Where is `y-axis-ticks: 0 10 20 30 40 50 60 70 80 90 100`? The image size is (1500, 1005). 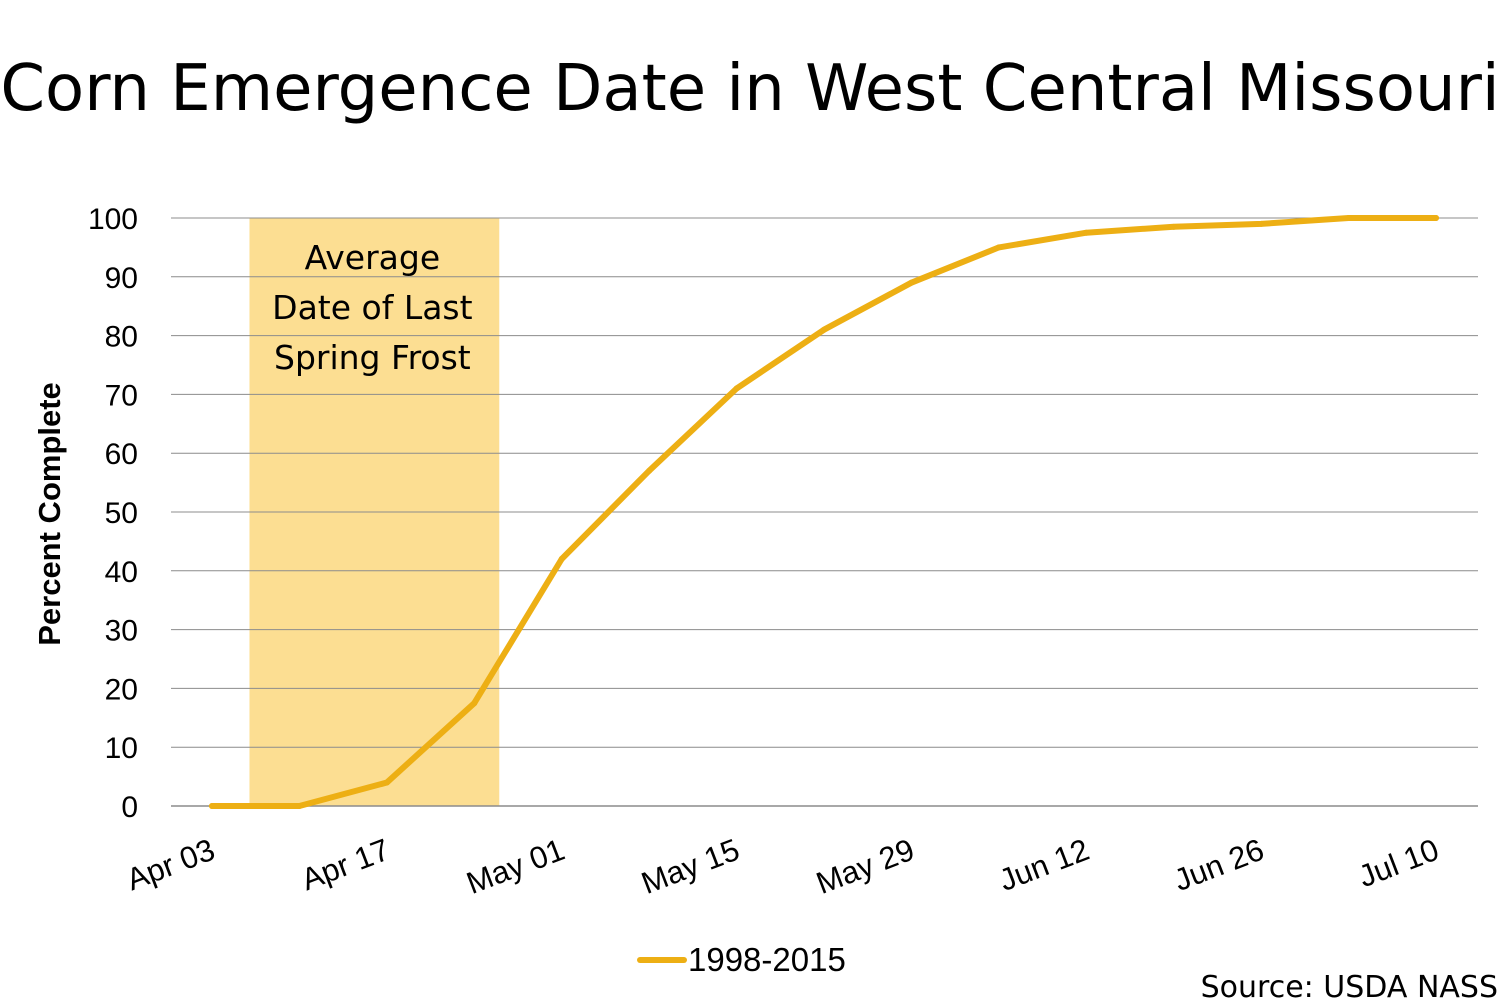
y-axis-ticks: 0 10 20 30 40 50 60 70 80 90 100 is located at coordinates (113, 513).